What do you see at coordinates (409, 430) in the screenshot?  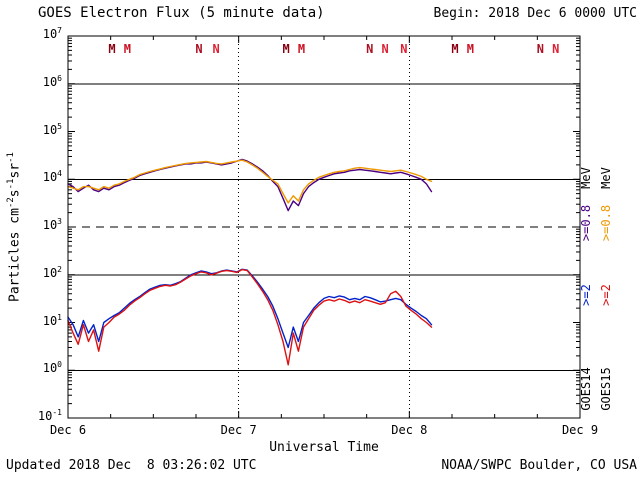 I see `x-tick-label: Dec 8` at bounding box center [409, 430].